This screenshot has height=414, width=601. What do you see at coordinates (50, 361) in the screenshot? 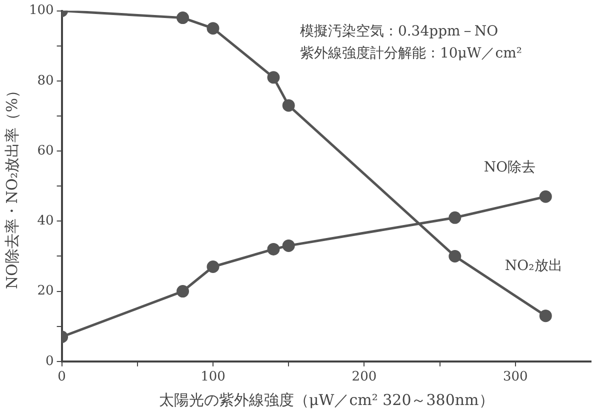
I see `y-tick-label: 0` at bounding box center [50, 361].